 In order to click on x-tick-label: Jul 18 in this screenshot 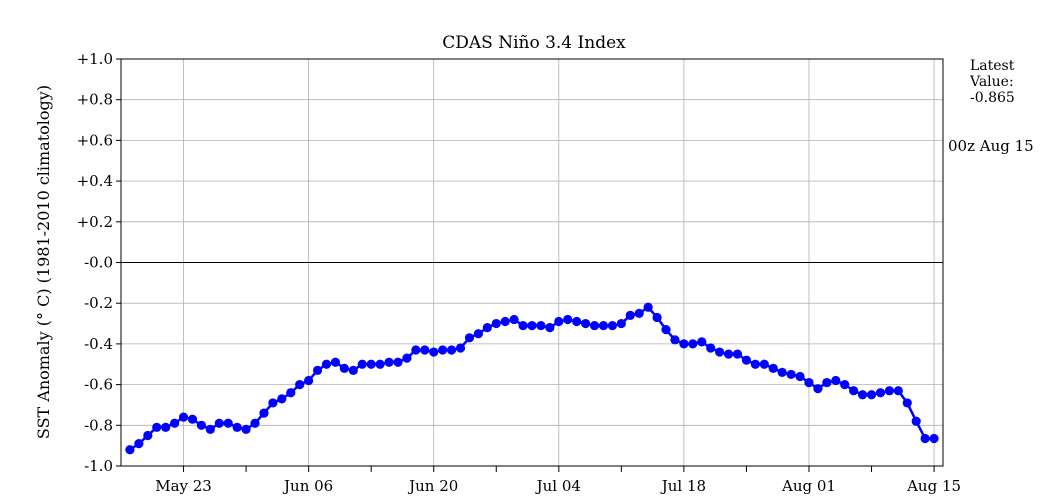, I will do `click(683, 486)`.